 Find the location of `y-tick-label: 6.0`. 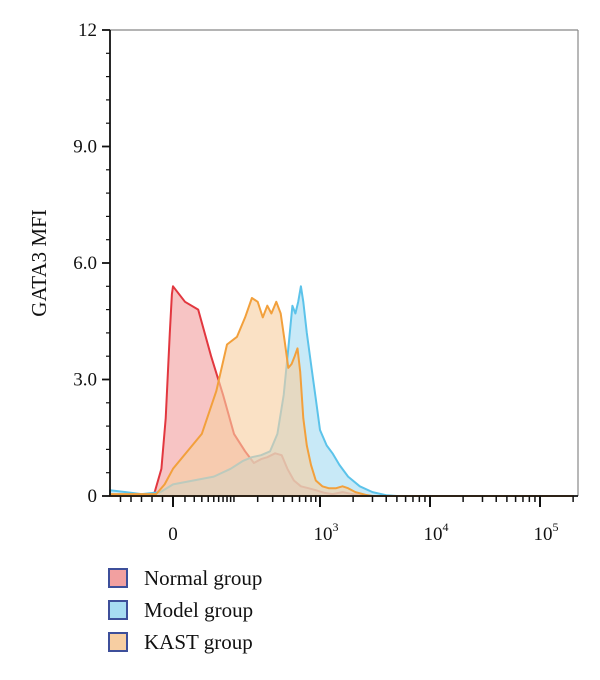

y-tick-label: 6.0 is located at coordinates (85, 263).